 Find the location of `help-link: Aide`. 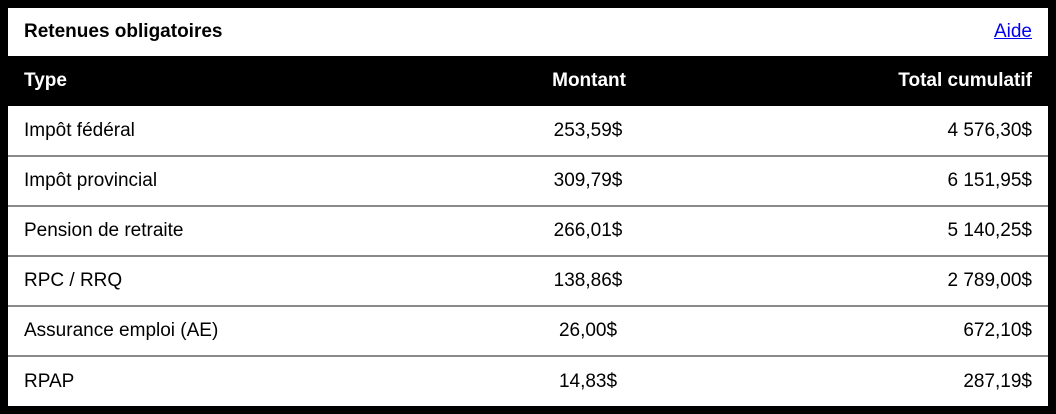

help-link: Aide is located at coordinates (1012, 31).